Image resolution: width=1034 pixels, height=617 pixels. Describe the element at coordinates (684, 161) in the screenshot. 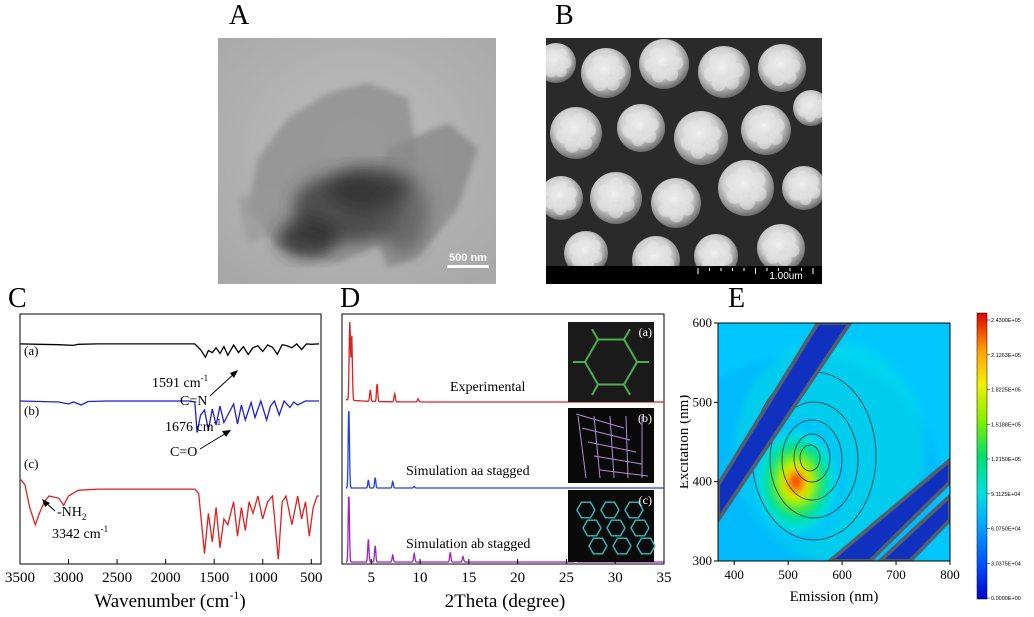

I see `sem-image: 1.00um` at that location.